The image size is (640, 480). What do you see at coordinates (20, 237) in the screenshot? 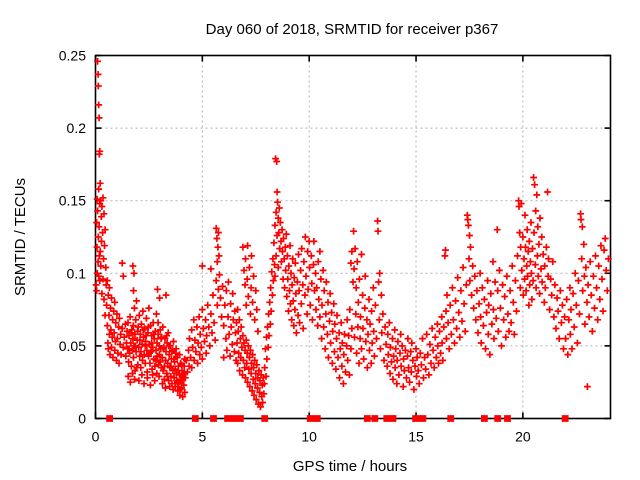
I see `y-axis-label: SRMTID / TECUs` at bounding box center [20, 237].